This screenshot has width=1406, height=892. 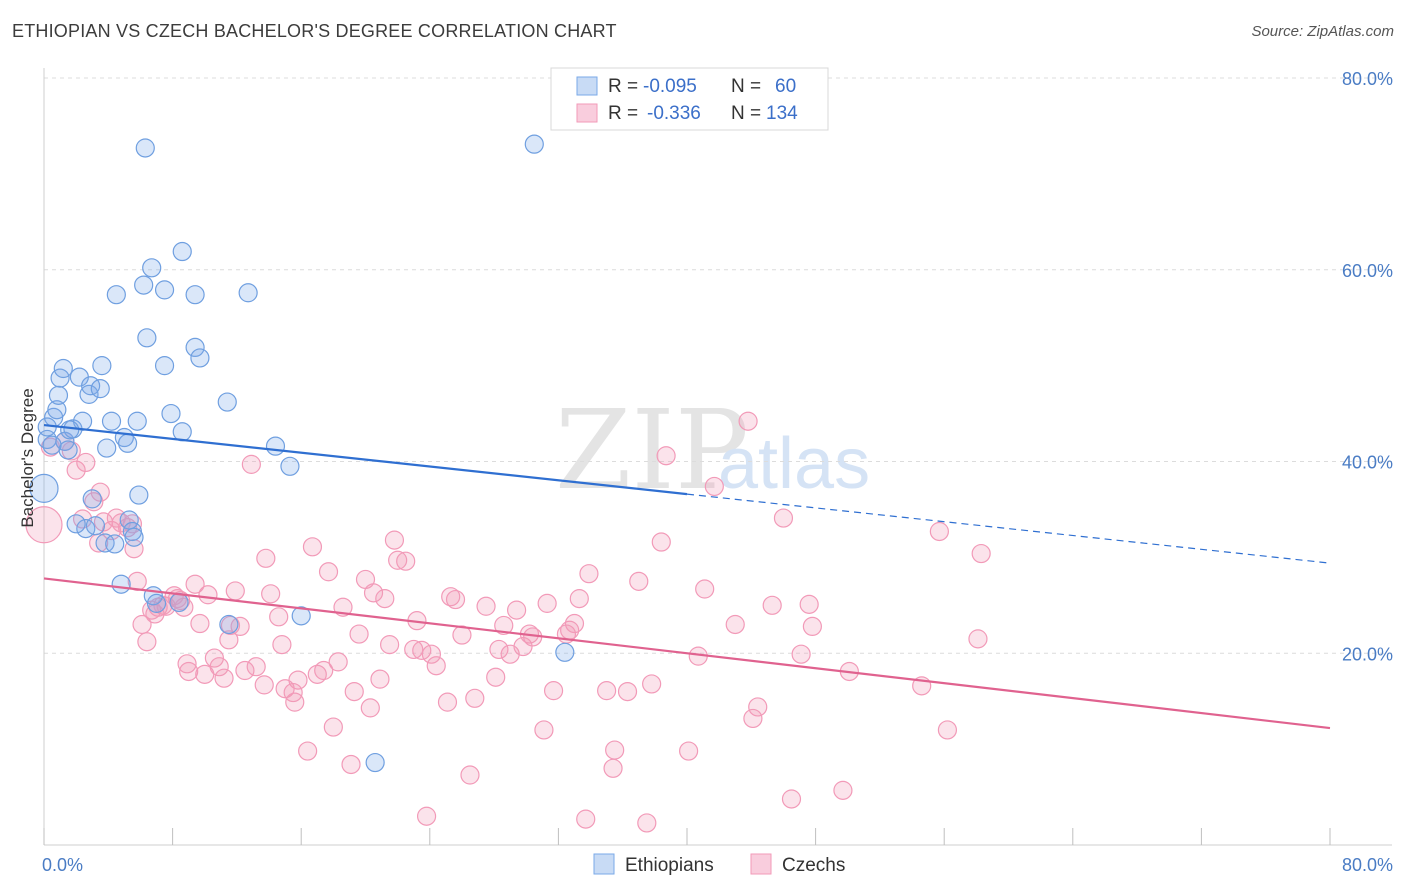 What do you see at coordinates (623, 86) in the screenshot?
I see `legend-r-label-1: R =` at bounding box center [623, 86].